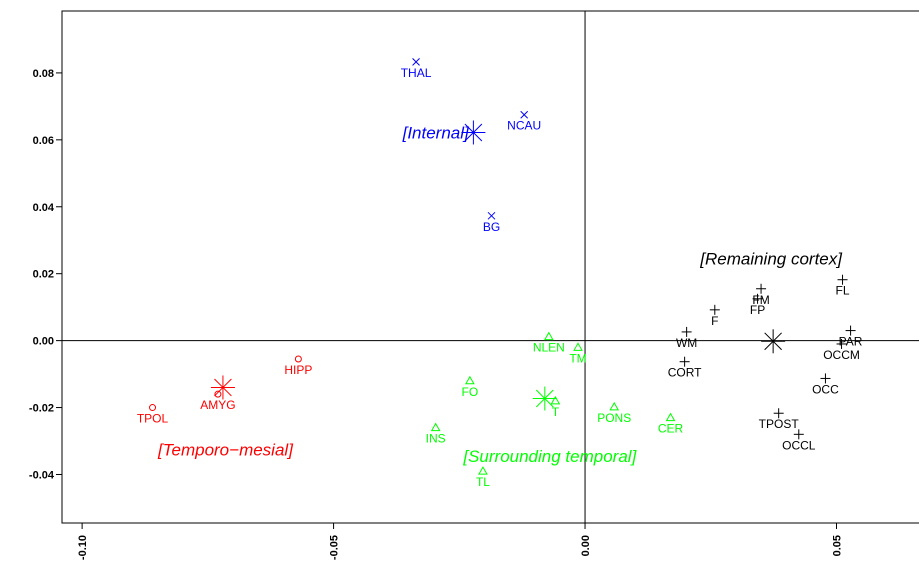 The image size is (919, 579). I want to click on point-label: TL, so click(483, 482).